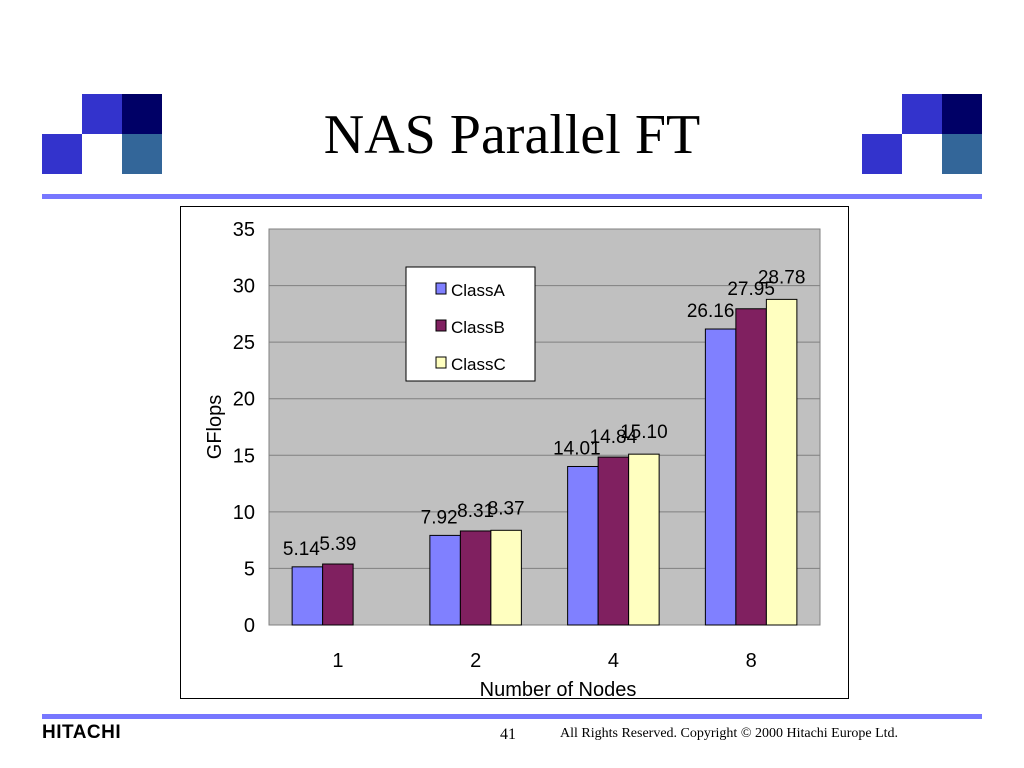 This screenshot has width=1024, height=768. Describe the element at coordinates (508, 734) in the screenshot. I see `page-number: 41` at that location.